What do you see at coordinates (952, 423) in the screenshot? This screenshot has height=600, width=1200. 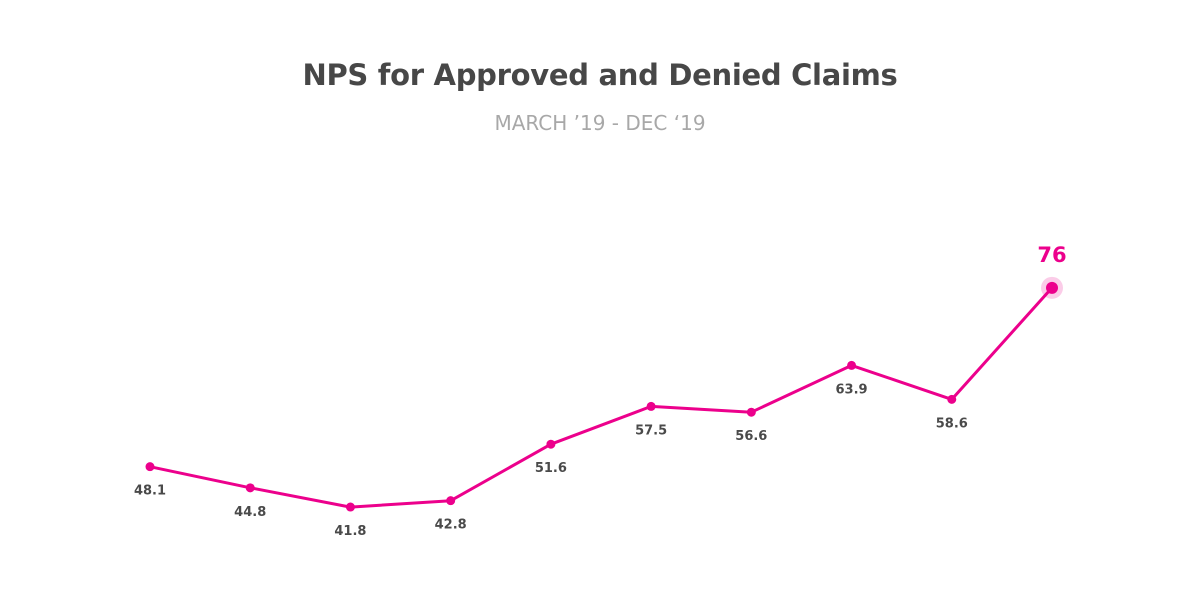 I see `data-label: 58.6` at bounding box center [952, 423].